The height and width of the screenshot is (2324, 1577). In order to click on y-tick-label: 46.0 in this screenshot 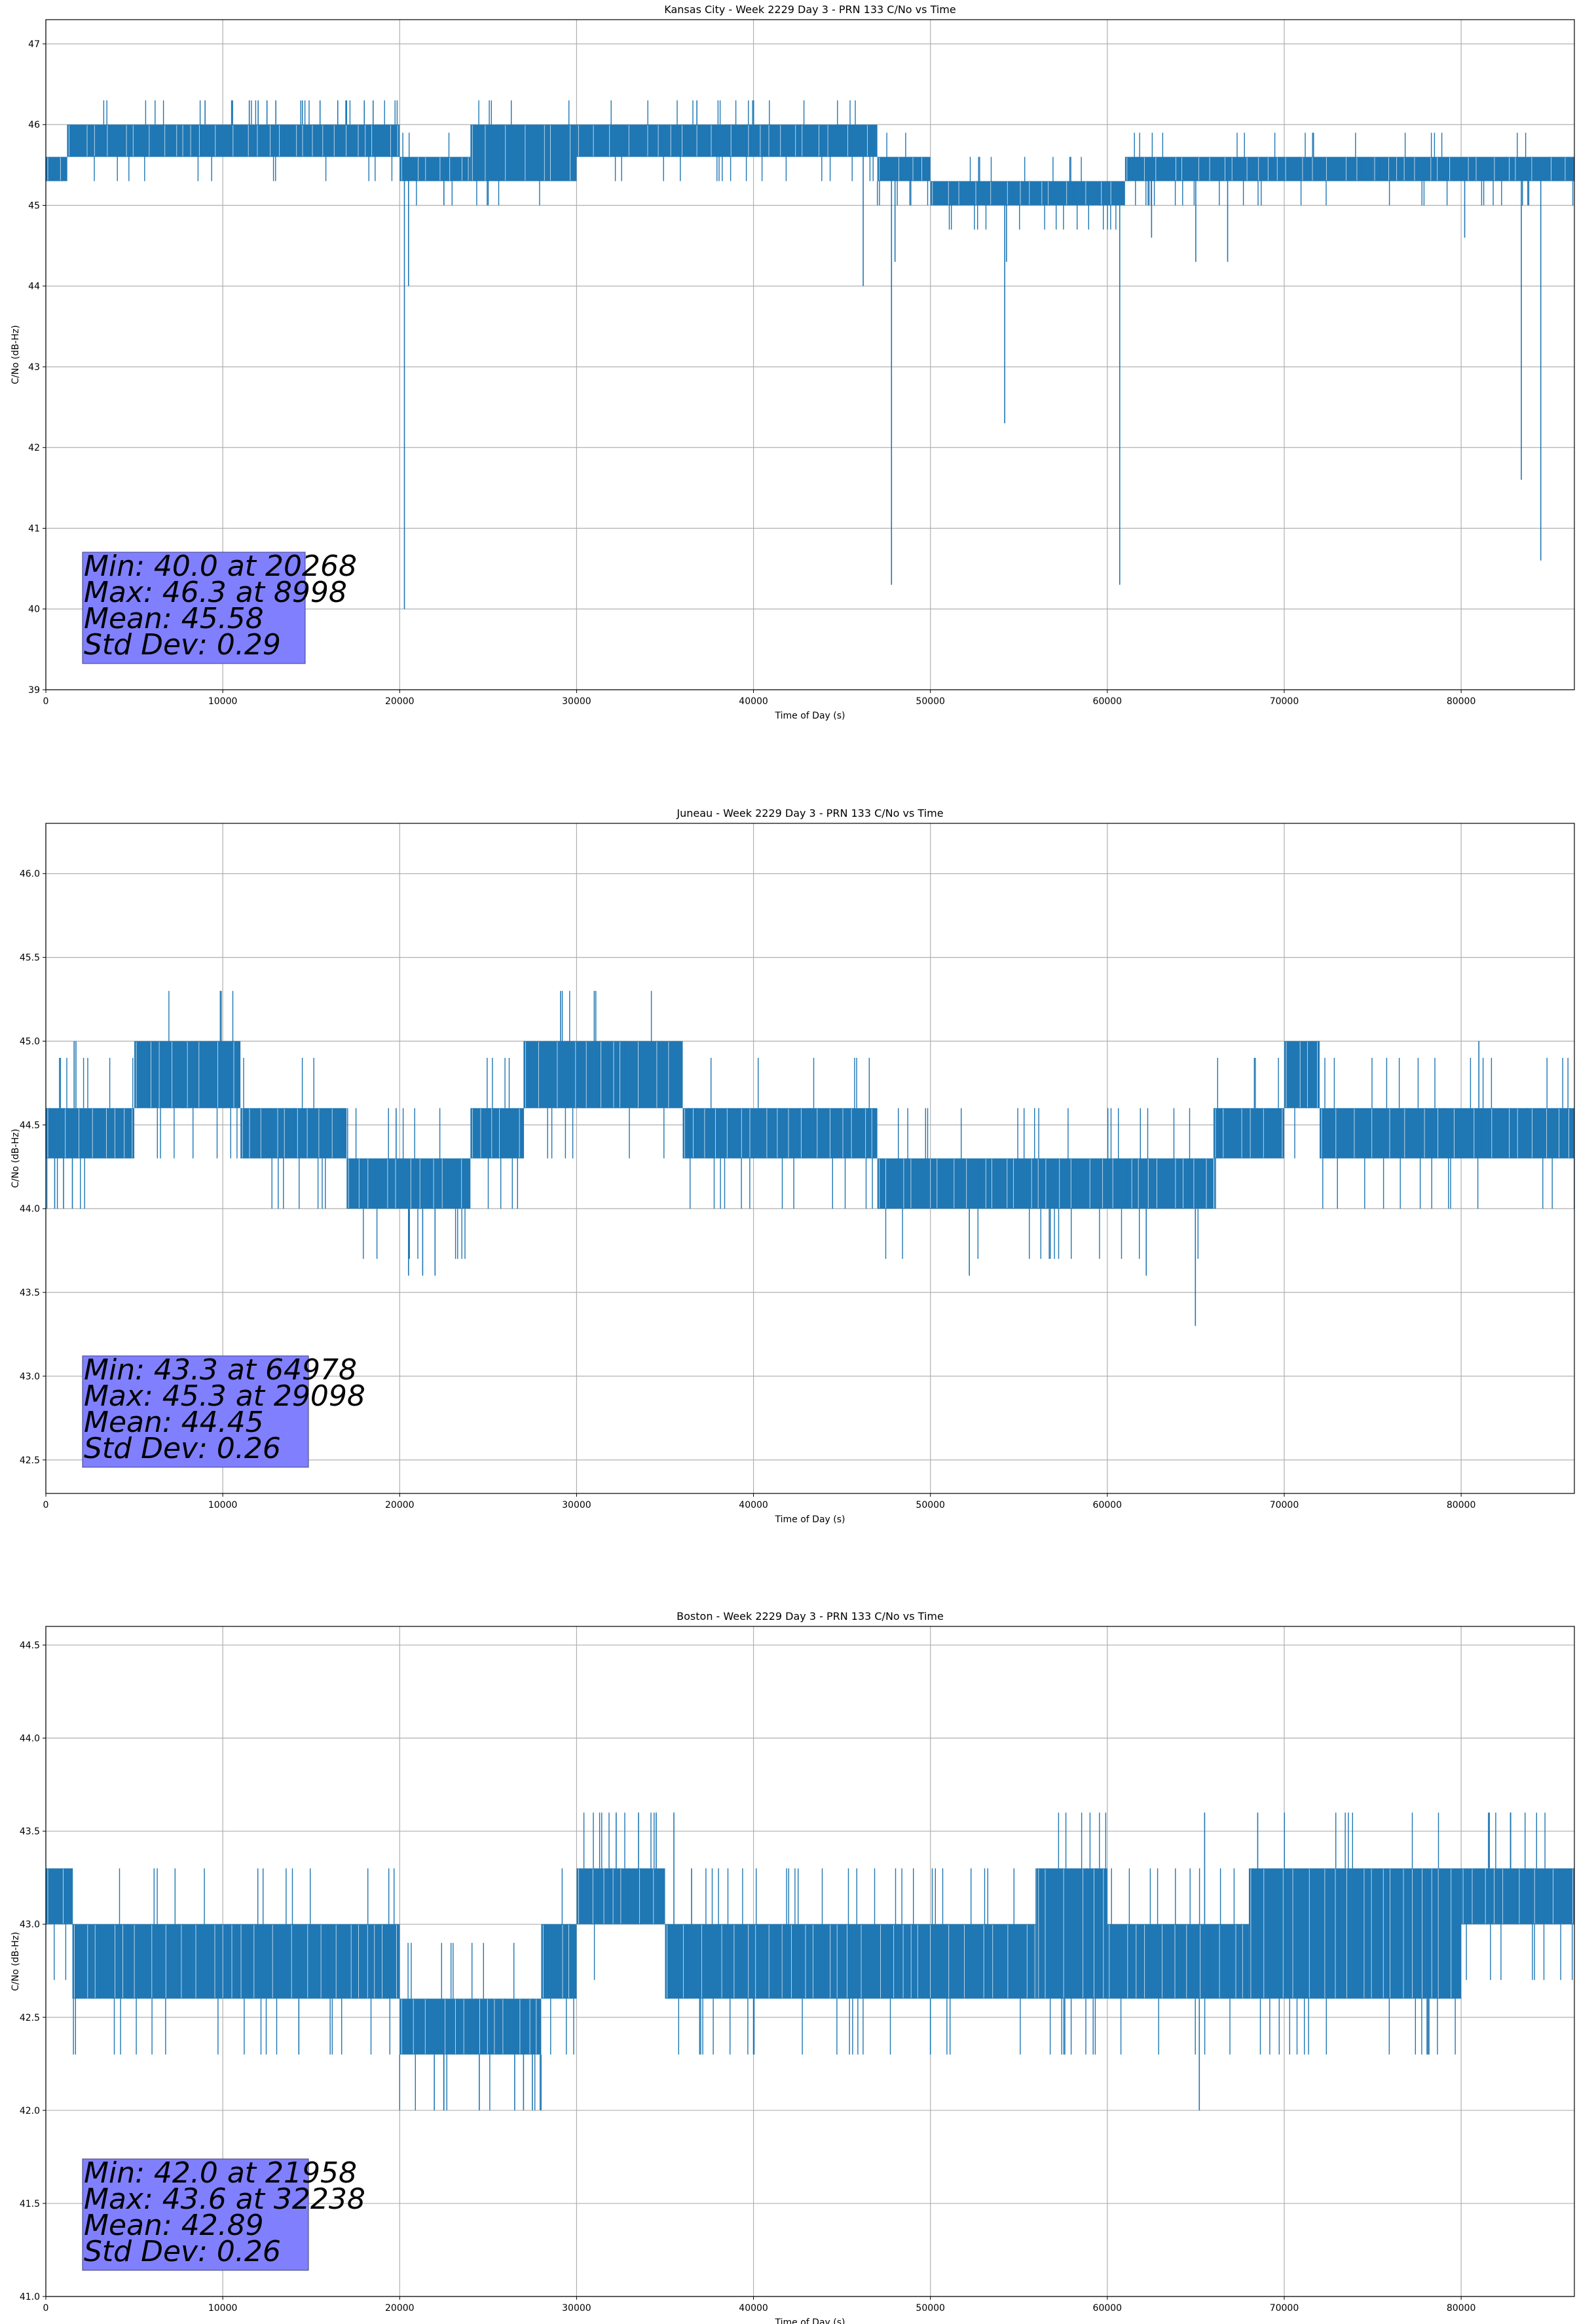, I will do `click(30, 874)`.